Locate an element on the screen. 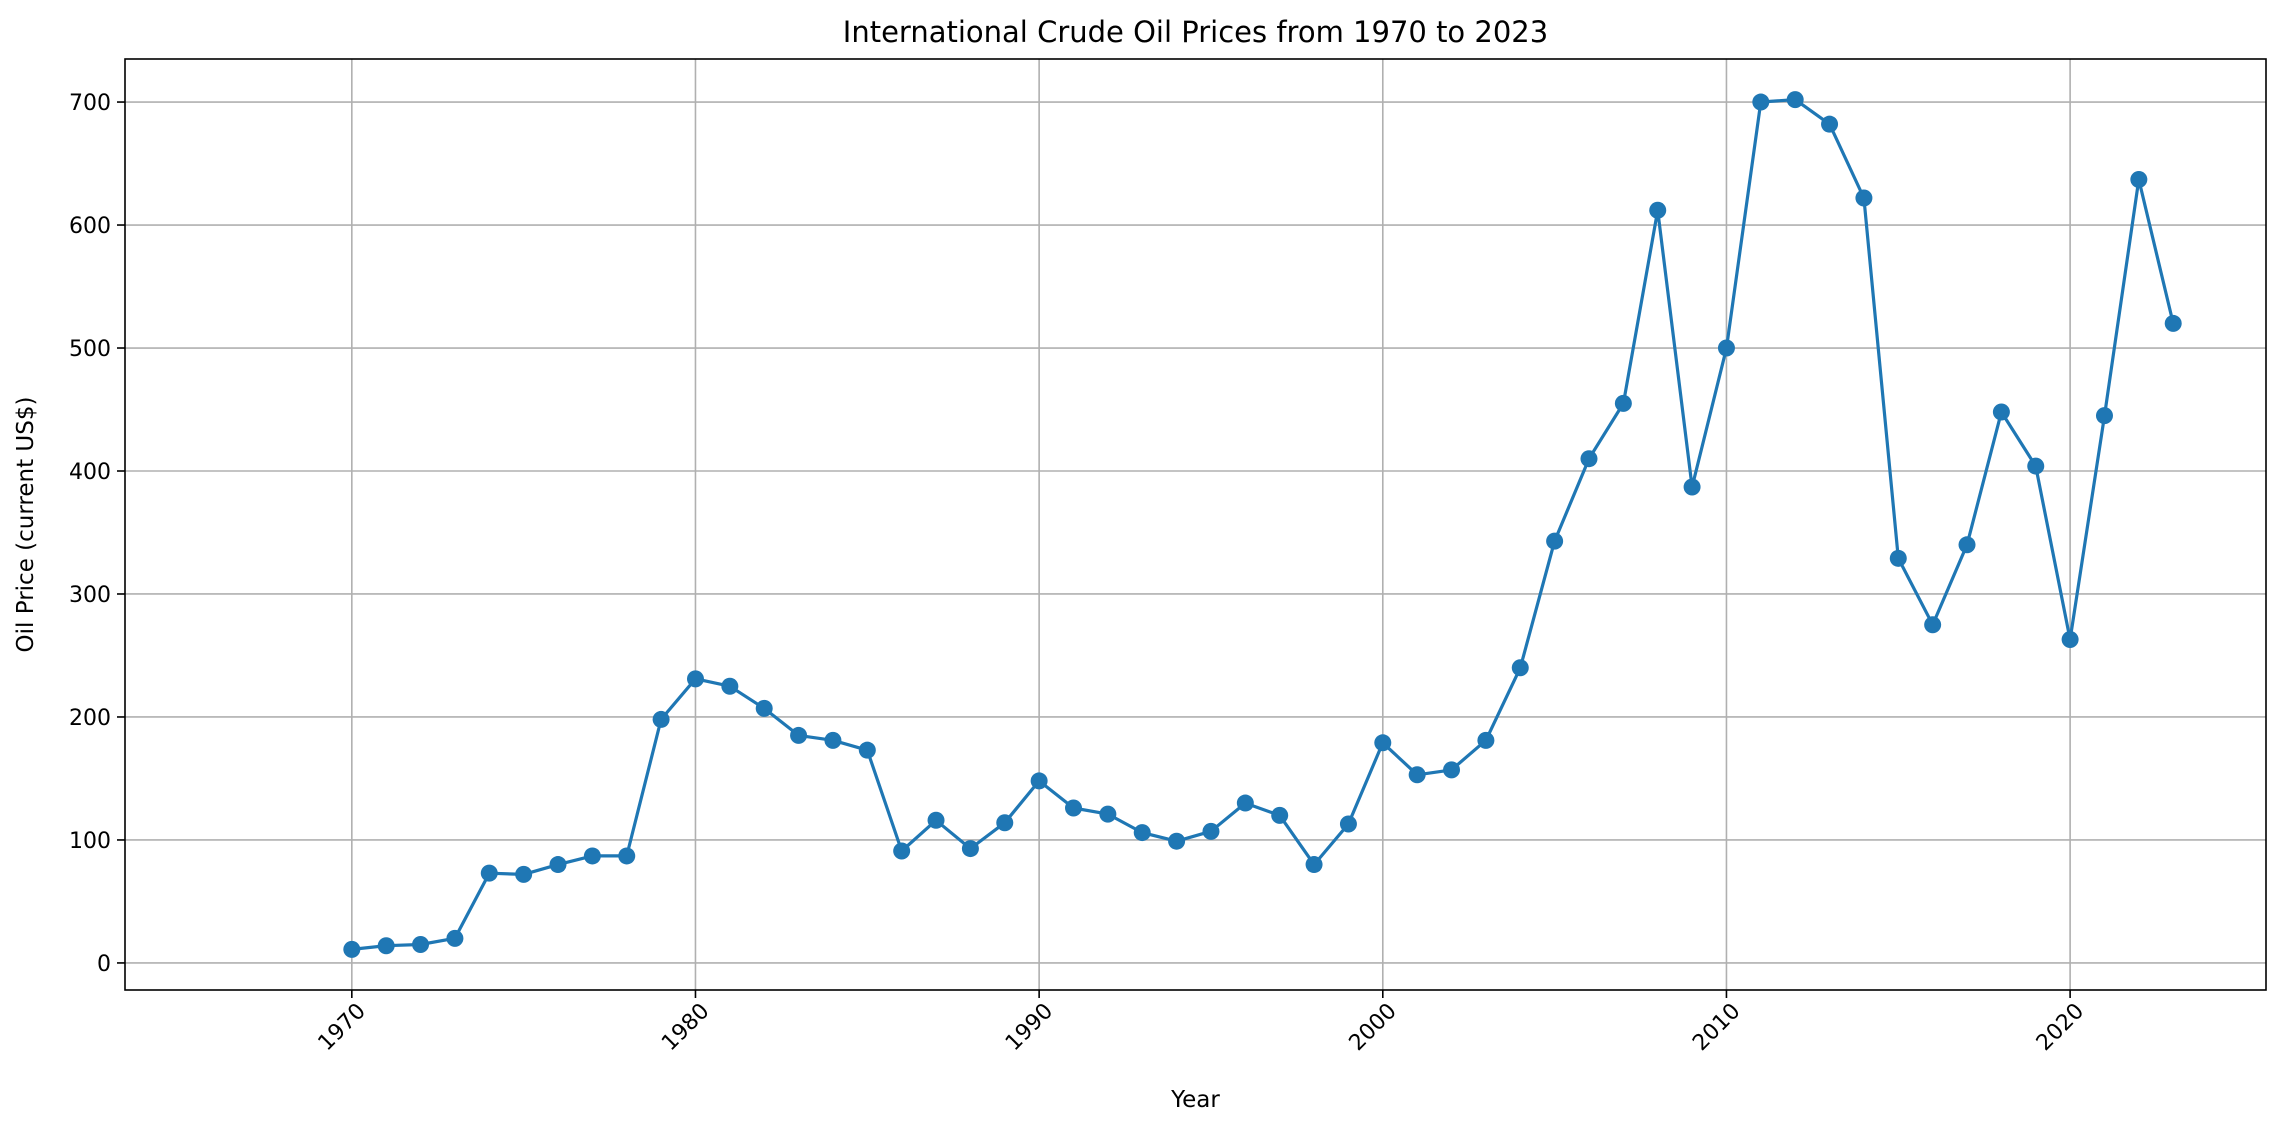 This screenshot has height=1132, width=2284. y-tick-label: 200 is located at coordinates (90, 718).